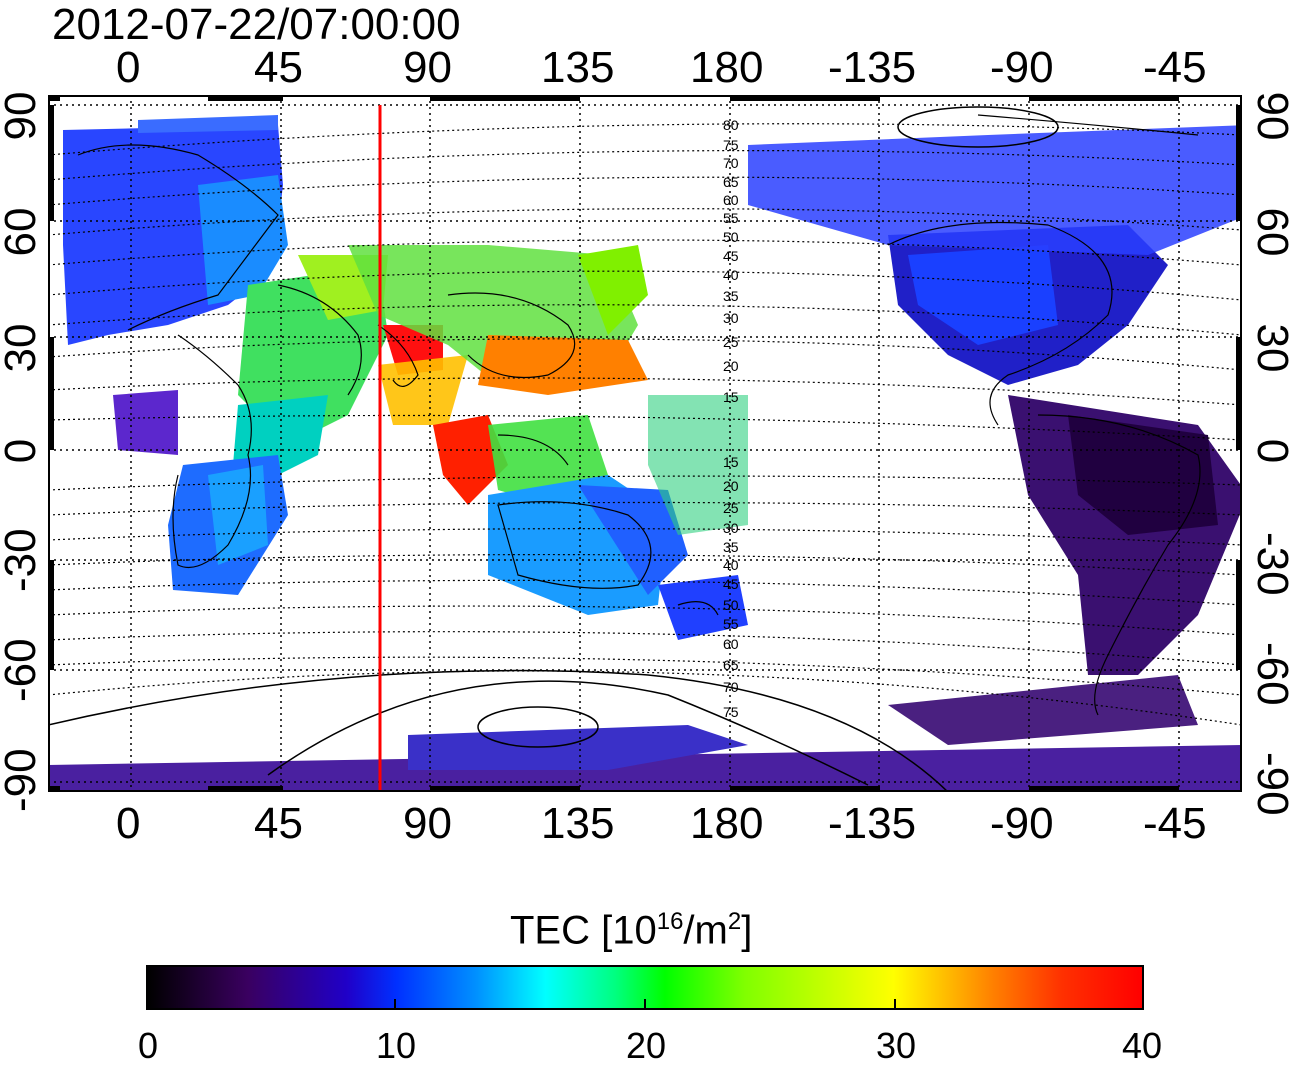  Describe the element at coordinates (1270, 564) in the screenshot. I see `lat-tick-right: -30` at that location.